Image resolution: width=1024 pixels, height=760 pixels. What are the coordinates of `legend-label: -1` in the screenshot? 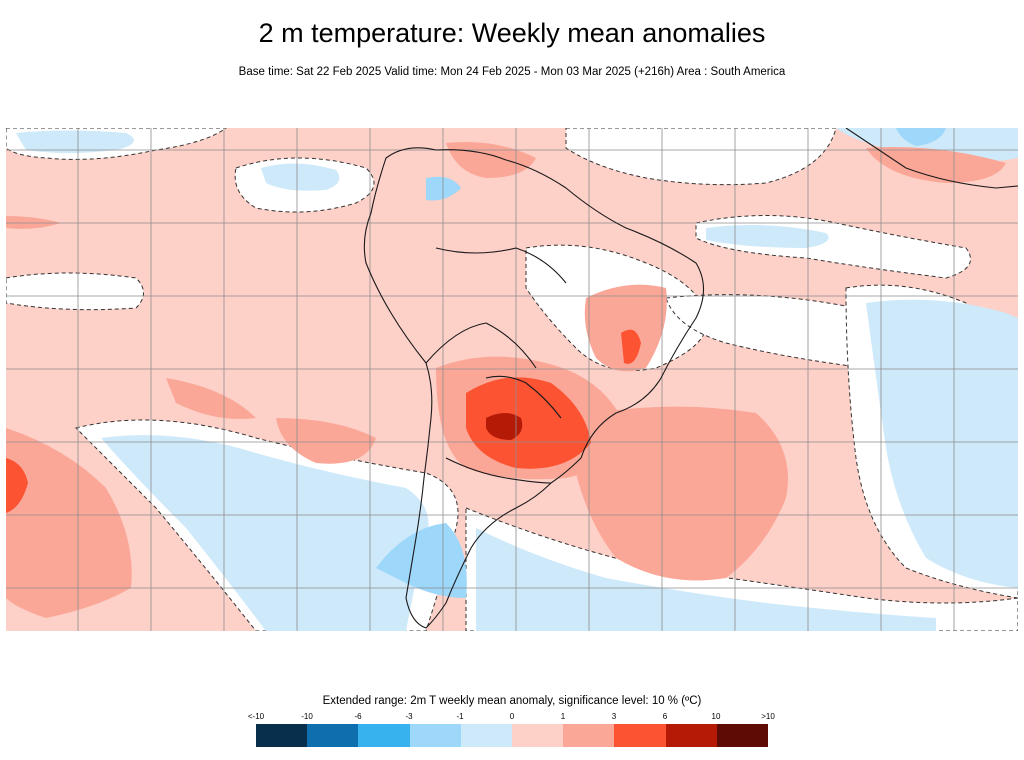 It's located at (460, 716).